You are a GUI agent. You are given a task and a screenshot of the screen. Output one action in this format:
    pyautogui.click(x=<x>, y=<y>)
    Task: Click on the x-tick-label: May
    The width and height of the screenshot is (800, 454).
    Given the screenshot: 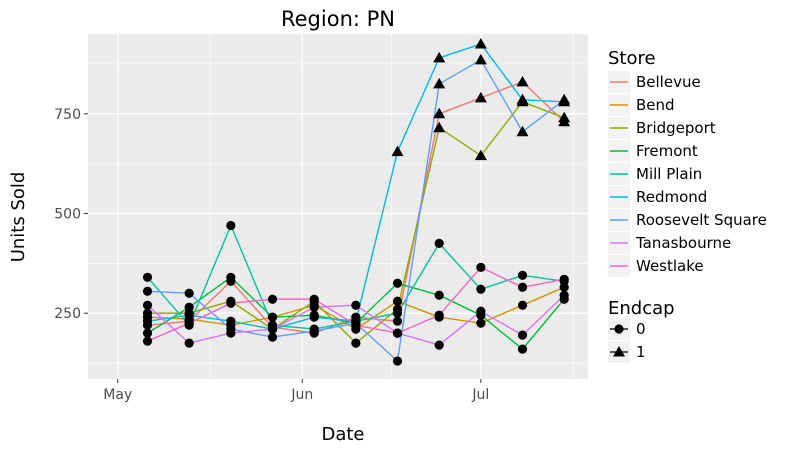 What is the action you would take?
    pyautogui.click(x=117, y=395)
    